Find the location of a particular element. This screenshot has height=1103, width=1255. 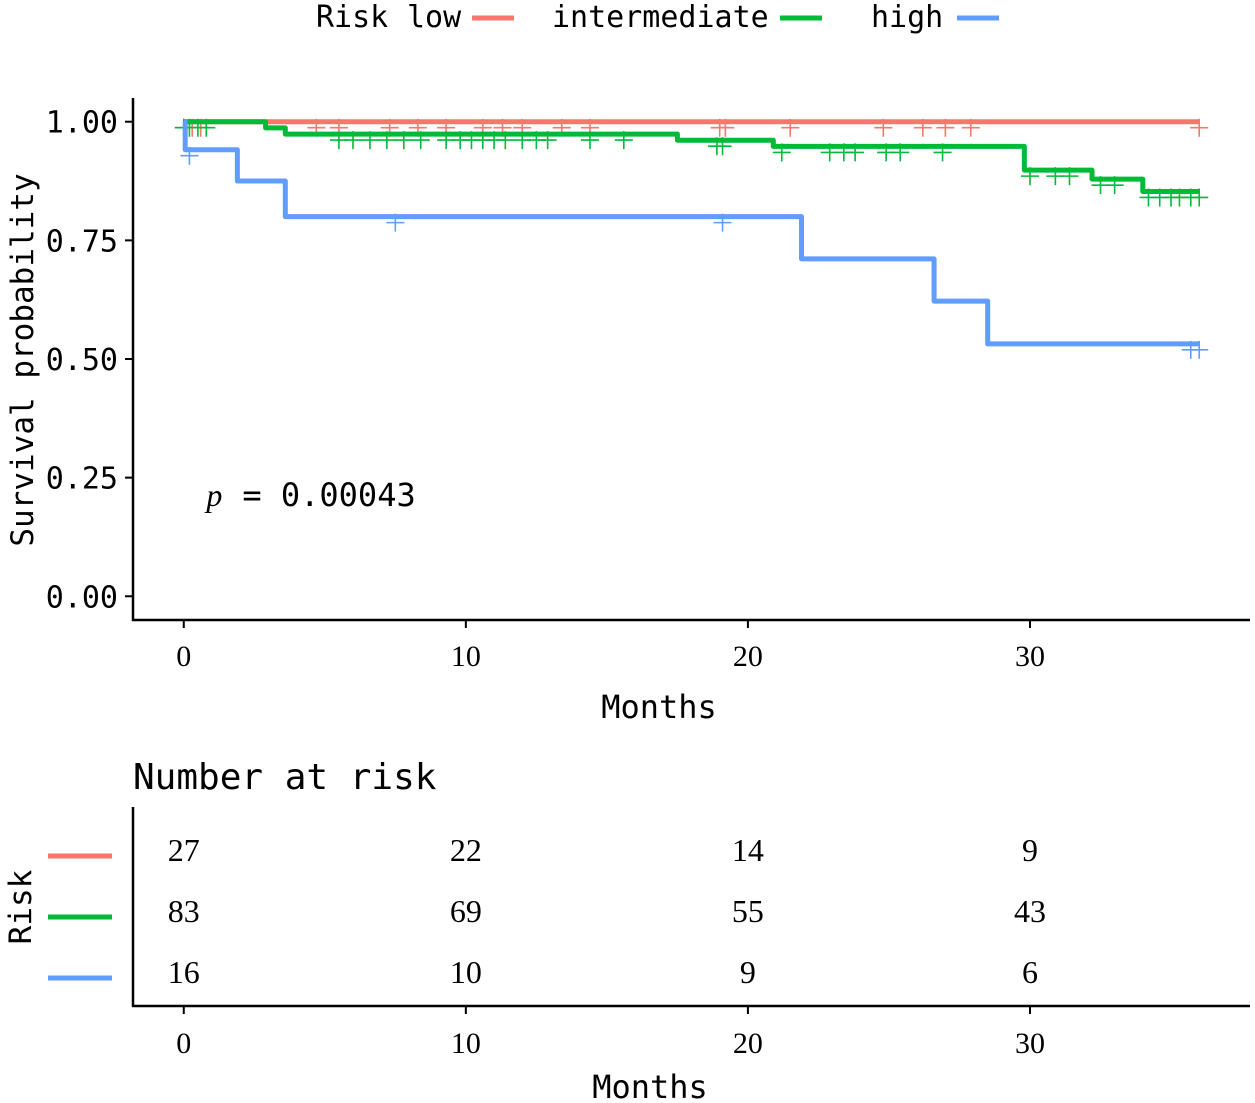

risk-table-x-tick-label: 0 is located at coordinates (183, 1043).